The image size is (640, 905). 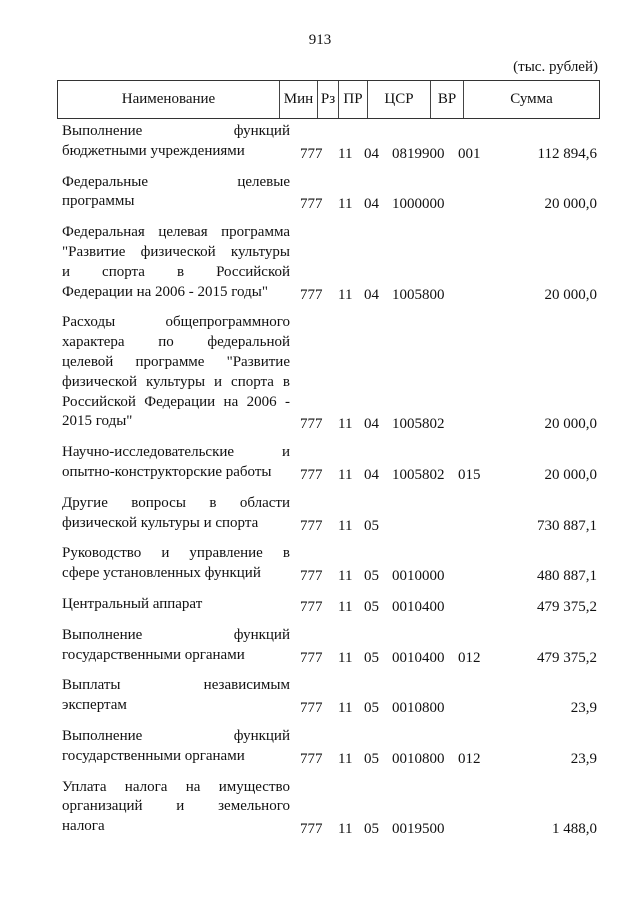 I want to click on row-name: Центральный аппарат, so click(x=176, y=605).